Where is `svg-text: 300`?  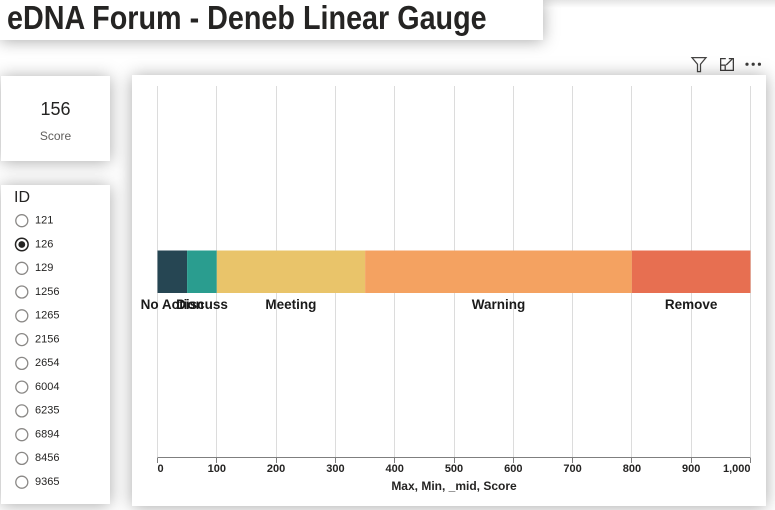 svg-text: 300 is located at coordinates (335, 469).